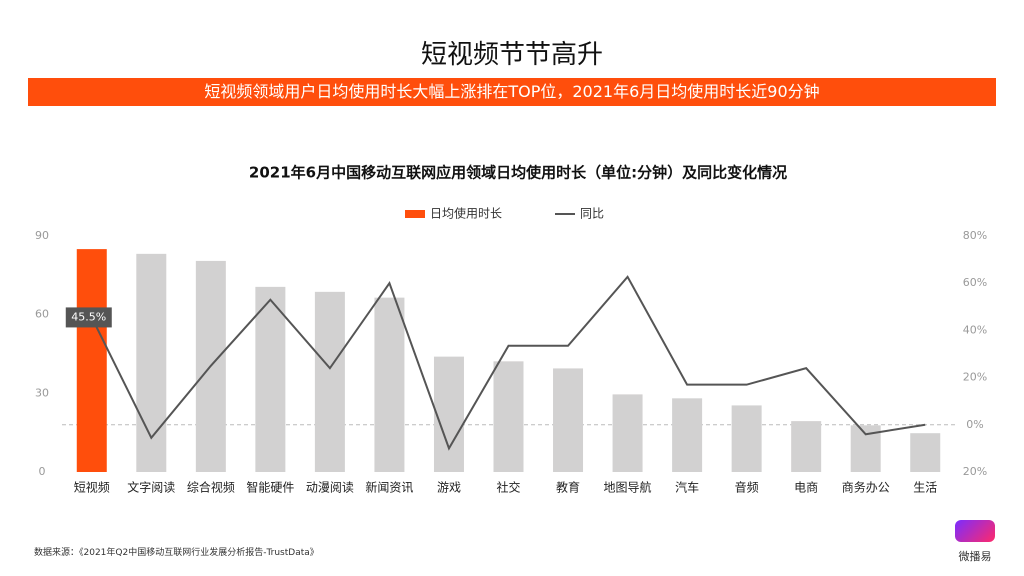  Describe the element at coordinates (211, 487) in the screenshot. I see `x-tick-label: 综合视频` at that location.